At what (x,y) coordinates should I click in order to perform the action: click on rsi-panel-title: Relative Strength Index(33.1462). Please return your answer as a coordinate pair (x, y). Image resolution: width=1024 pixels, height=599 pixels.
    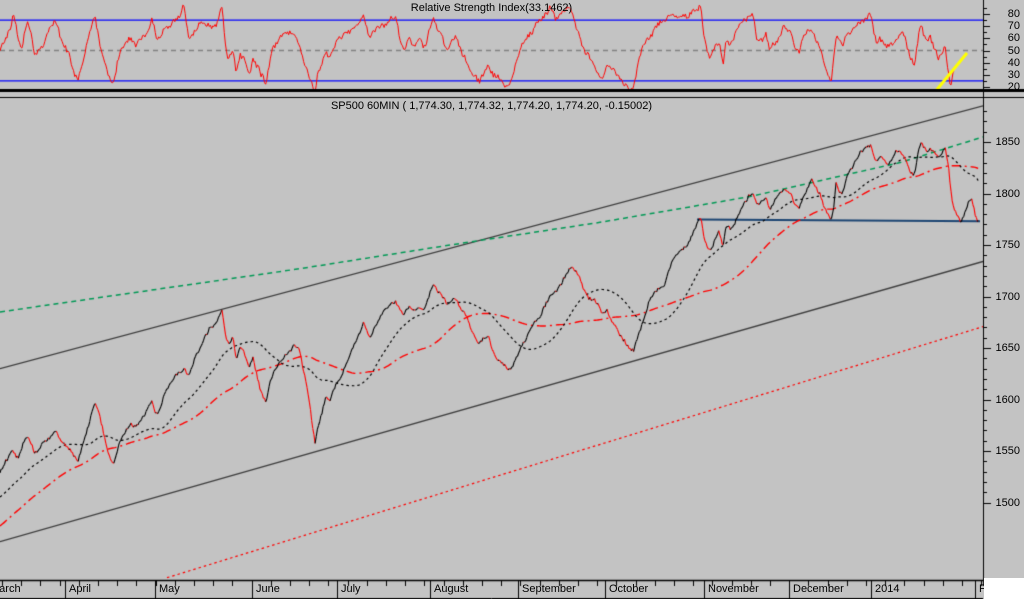
    Looking at the image, I should click on (491, 8).